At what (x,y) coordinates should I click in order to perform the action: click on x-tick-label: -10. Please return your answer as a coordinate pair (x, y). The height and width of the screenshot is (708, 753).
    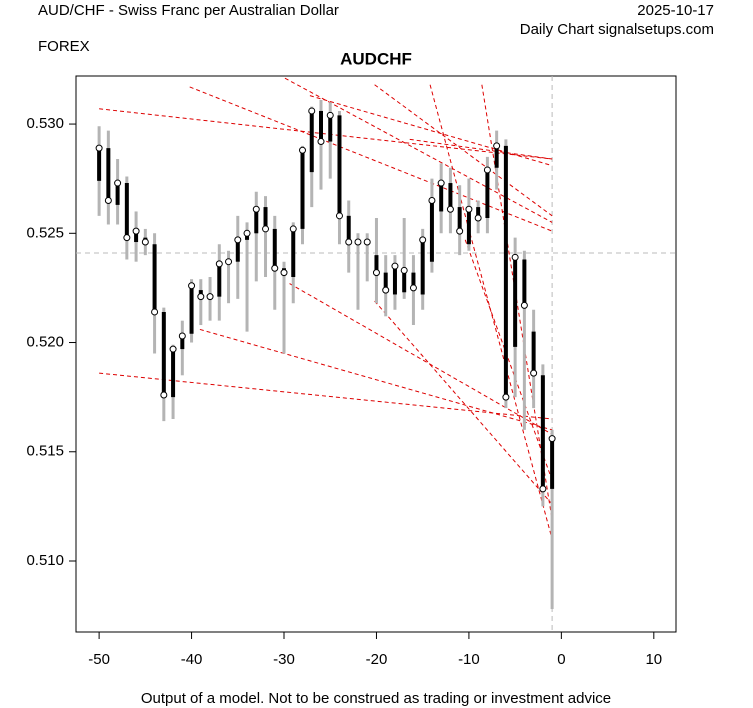
    Looking at the image, I should click on (469, 659).